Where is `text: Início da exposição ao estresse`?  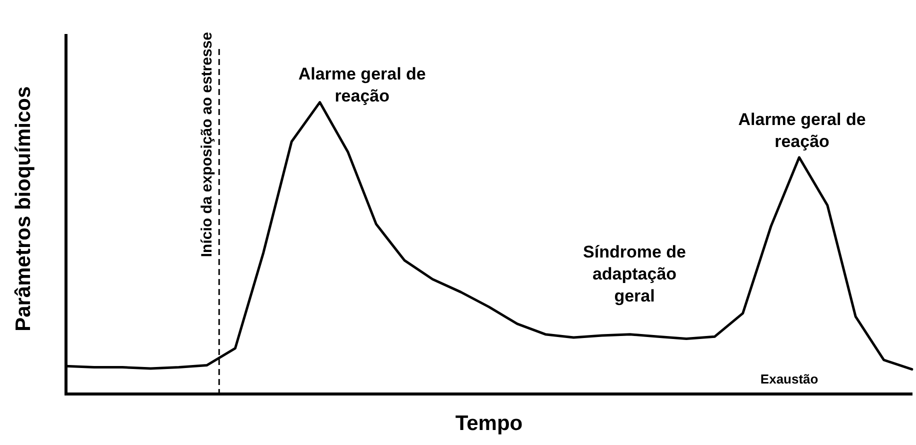 text: Início da exposição ao estresse is located at coordinates (207, 145).